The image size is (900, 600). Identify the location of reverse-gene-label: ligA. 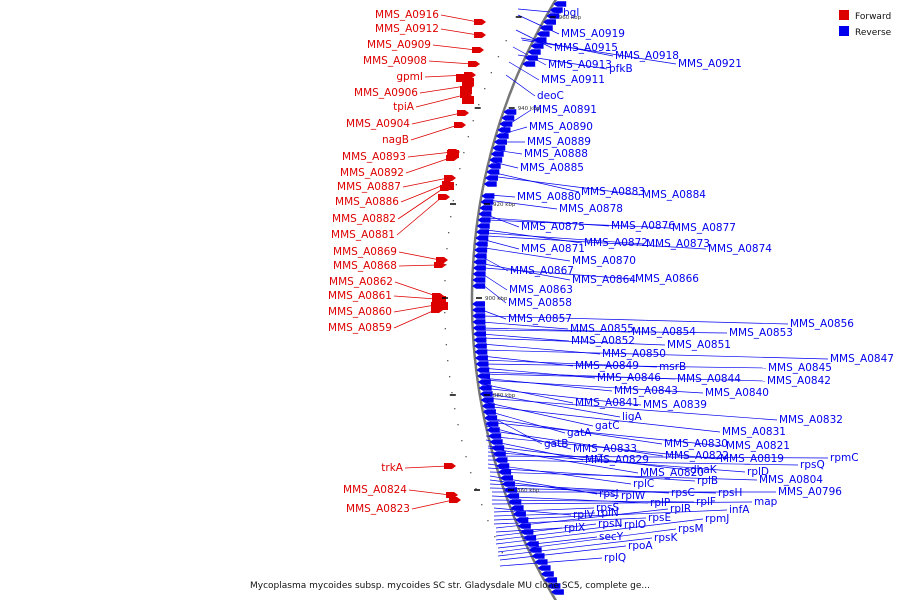
(632, 417).